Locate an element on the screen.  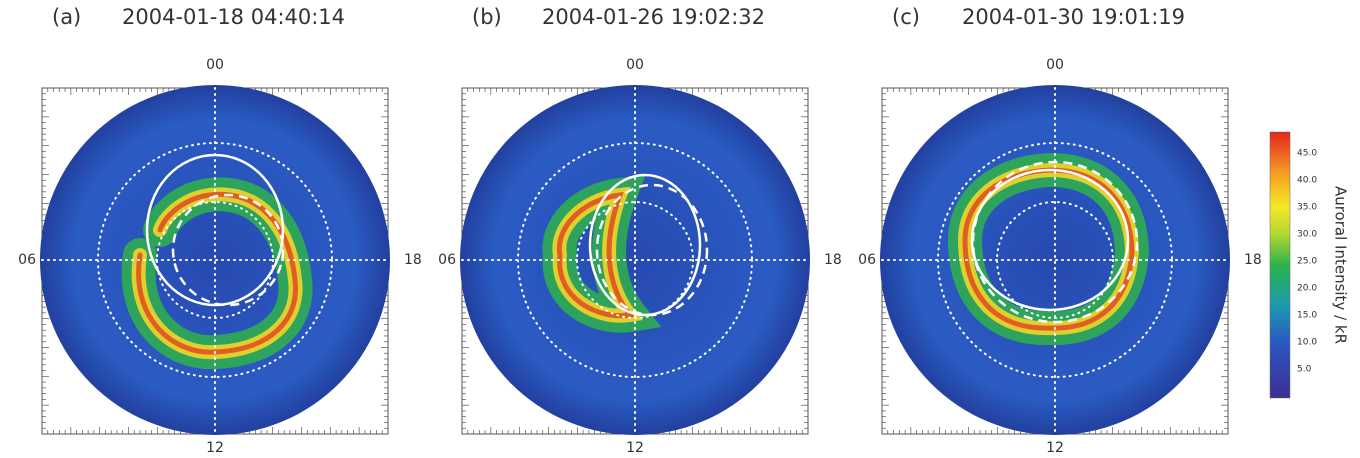
panel-label: (a) is located at coordinates (66, 17).